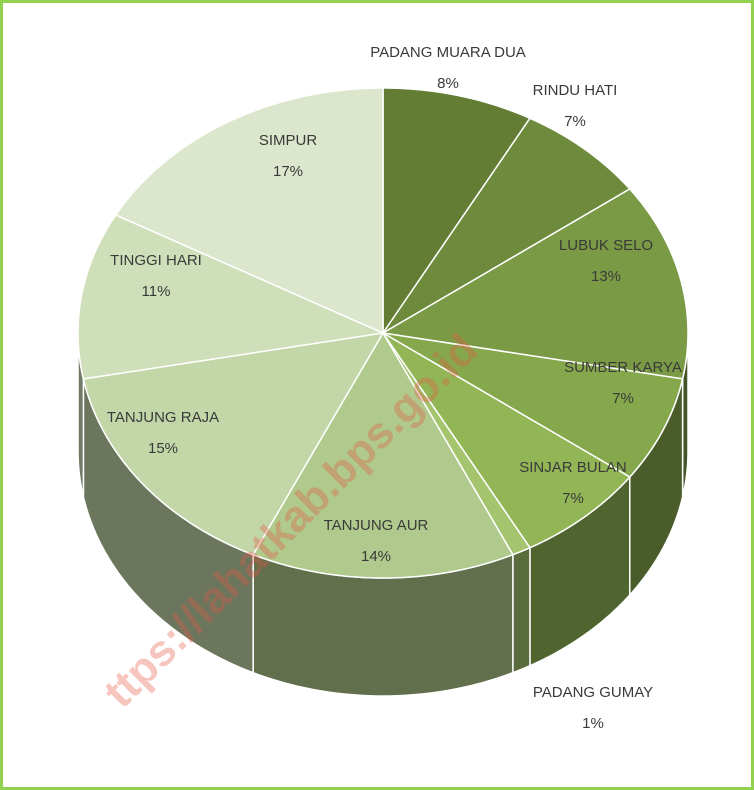 This screenshot has height=790, width=754. What do you see at coordinates (448, 83) in the screenshot?
I see `slice-value-label: 8%` at bounding box center [448, 83].